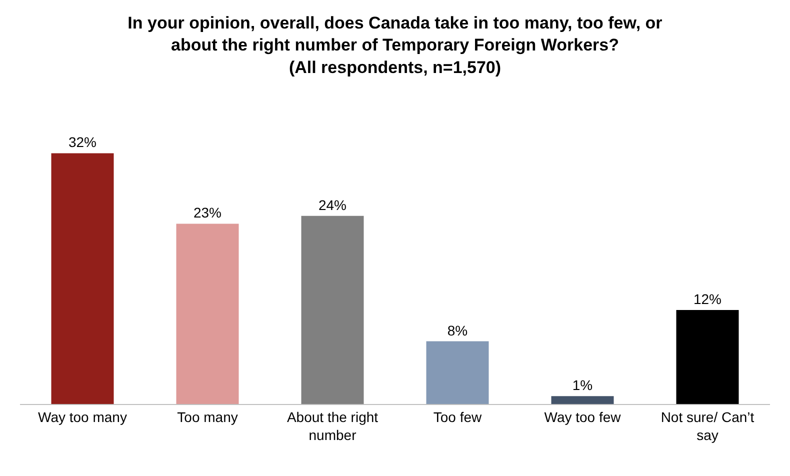 The width and height of the screenshot is (790, 476). Describe the element at coordinates (207, 416) in the screenshot. I see `x-tick-label: Too many` at that location.